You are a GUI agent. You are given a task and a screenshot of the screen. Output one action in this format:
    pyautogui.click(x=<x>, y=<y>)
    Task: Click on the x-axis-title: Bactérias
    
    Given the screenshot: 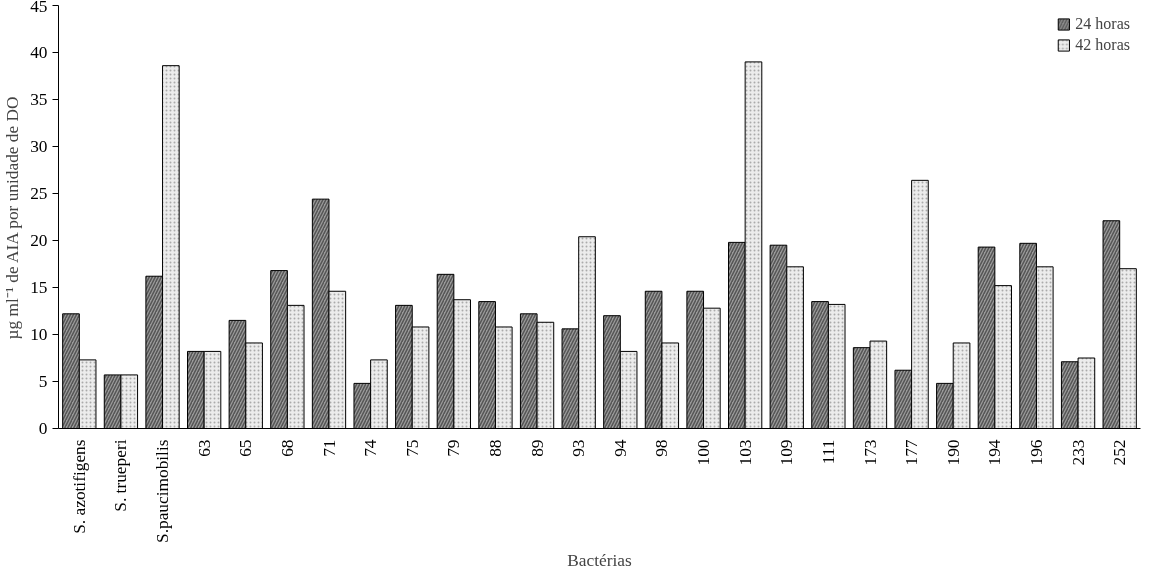 What is the action you would take?
    pyautogui.click(x=599, y=560)
    